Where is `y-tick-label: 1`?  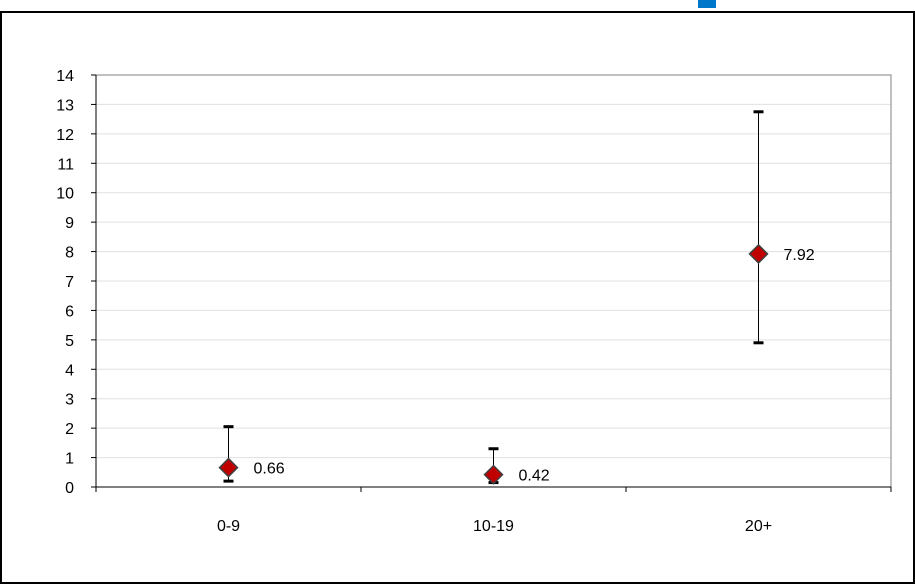
y-tick-label: 1 is located at coordinates (69, 459).